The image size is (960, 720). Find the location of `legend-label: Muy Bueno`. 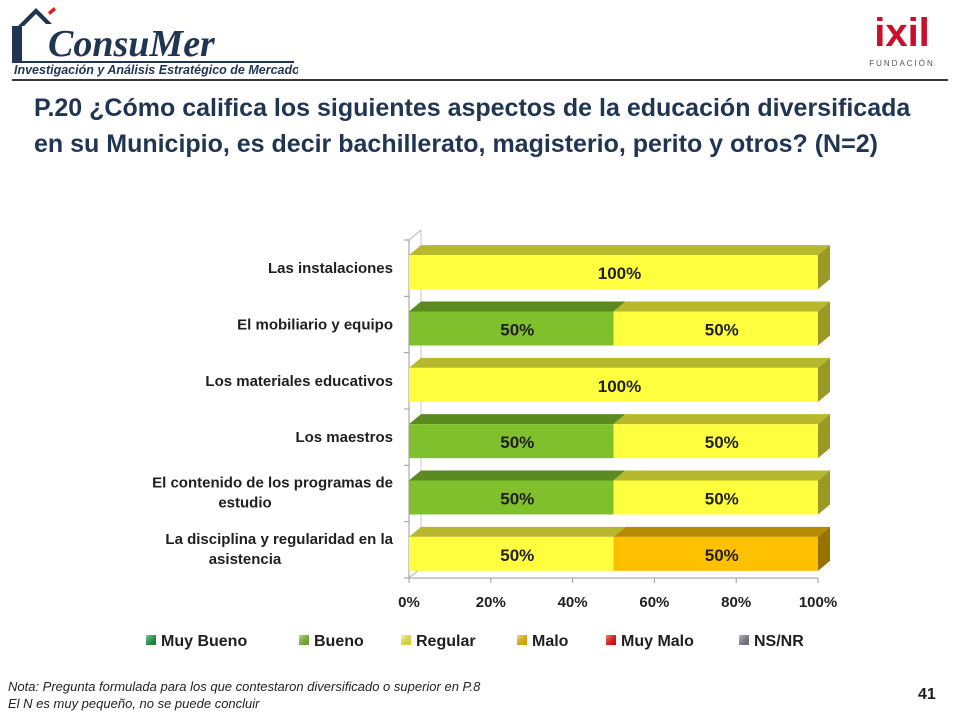

legend-label: Muy Bueno is located at coordinates (204, 641).